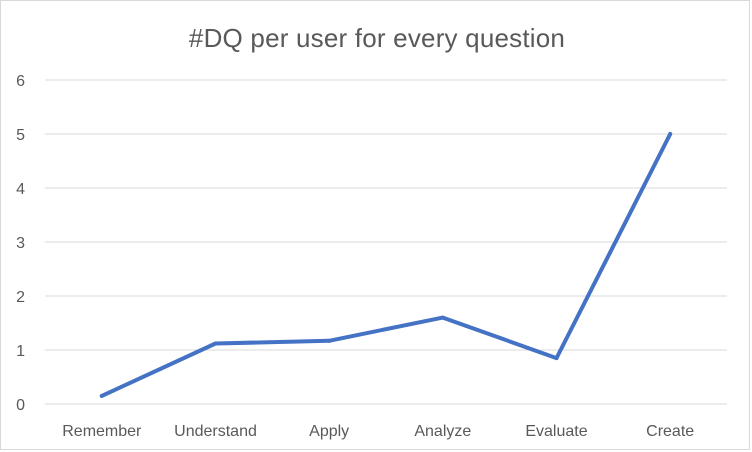  Describe the element at coordinates (102, 431) in the screenshot. I see `x-tick-label: Remember` at that location.